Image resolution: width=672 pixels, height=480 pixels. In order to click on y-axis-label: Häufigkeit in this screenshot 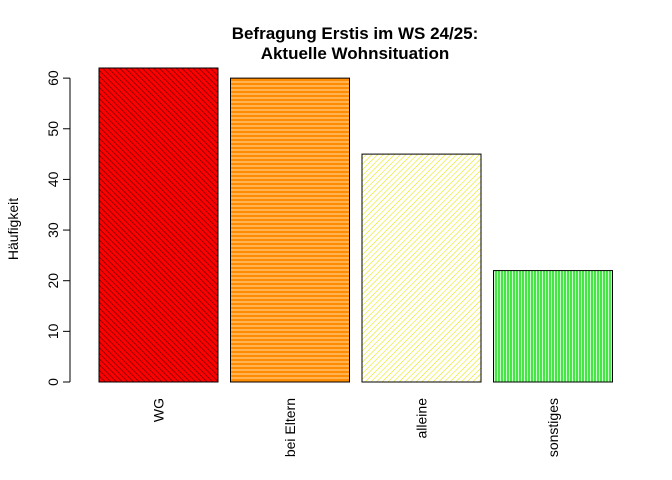, I will do `click(13, 229)`.